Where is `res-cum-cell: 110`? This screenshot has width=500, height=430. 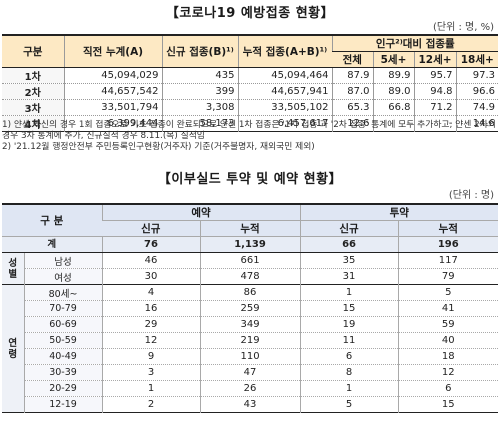 res-cum-cell: 110 is located at coordinates (250, 356).